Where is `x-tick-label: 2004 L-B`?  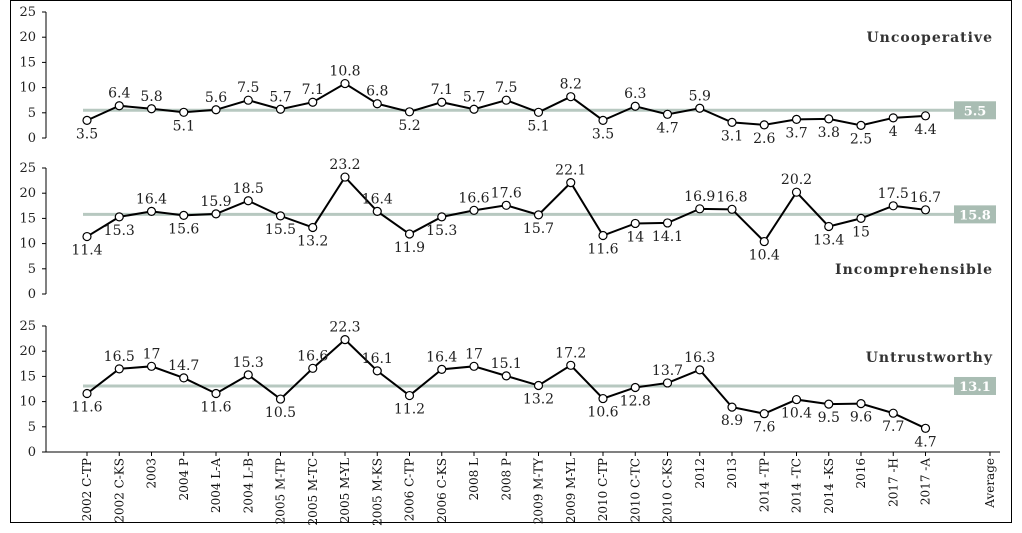
x-tick-label: 2004 L-B is located at coordinates (248, 485).